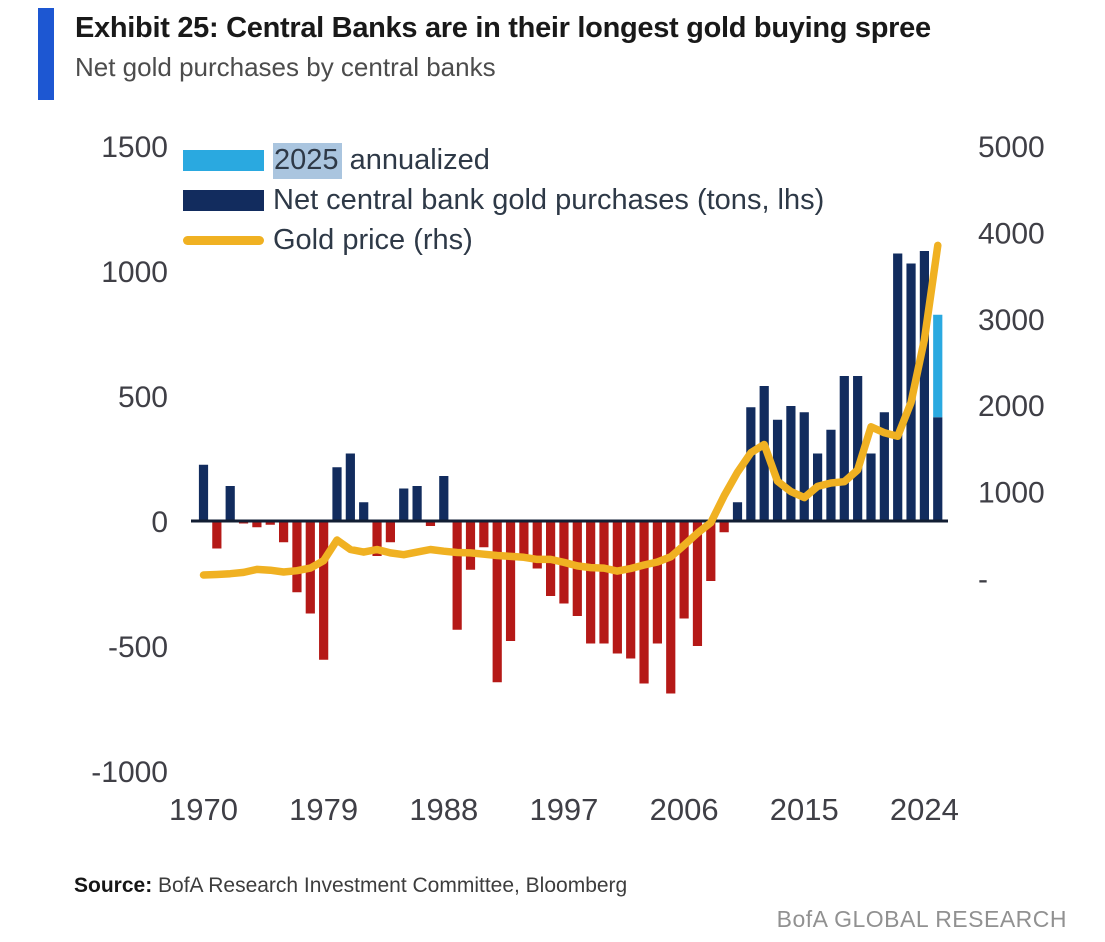  I want to click on bar-1995, so click(537, 545).